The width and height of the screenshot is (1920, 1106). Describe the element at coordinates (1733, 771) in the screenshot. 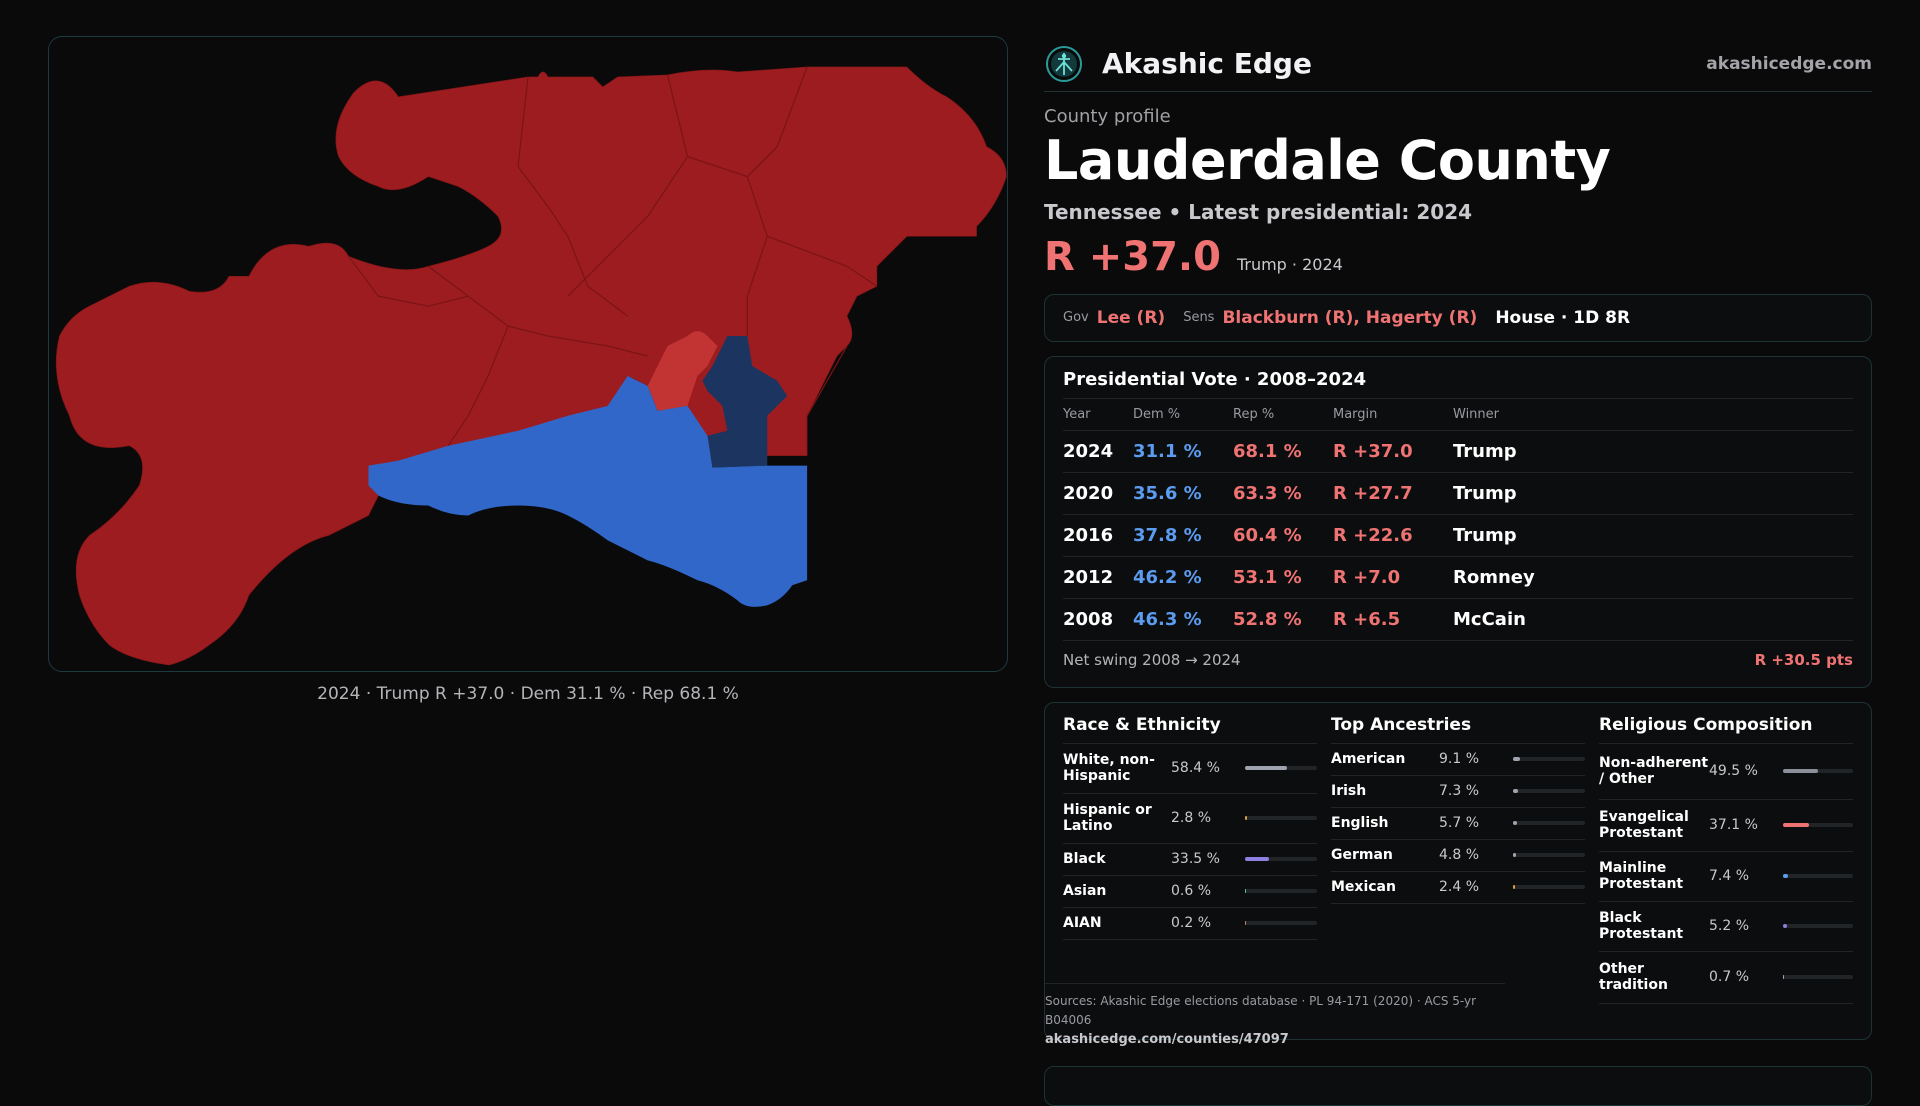

I see `religion-pct: 49.5 %` at that location.